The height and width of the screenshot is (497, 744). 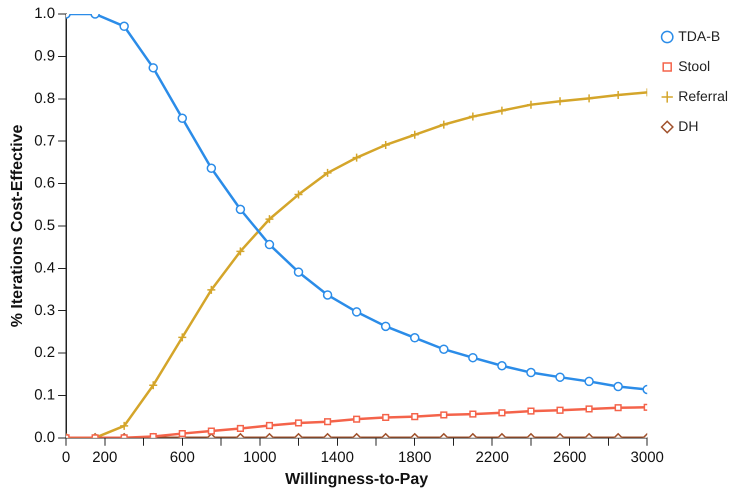 What do you see at coordinates (17, 226) in the screenshot?
I see `y-axis-title: % Iterations Cost-Effective` at bounding box center [17, 226].